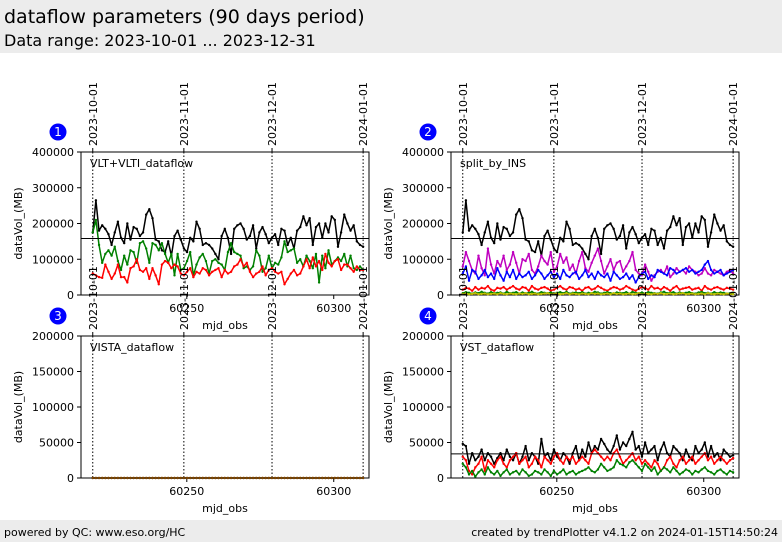 The width and height of the screenshot is (782, 542). What do you see at coordinates (595, 325) in the screenshot?
I see `panel-2-xlabel: mjd_obs` at bounding box center [595, 325].